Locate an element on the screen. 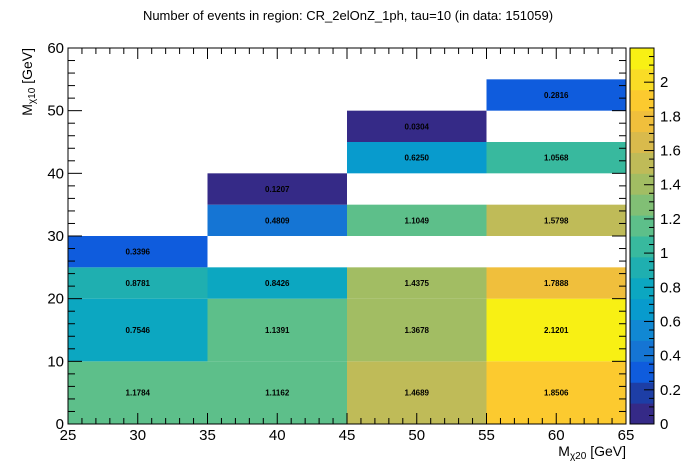 The width and height of the screenshot is (696, 472). x-tick-label-6: 55 is located at coordinates (486, 435).